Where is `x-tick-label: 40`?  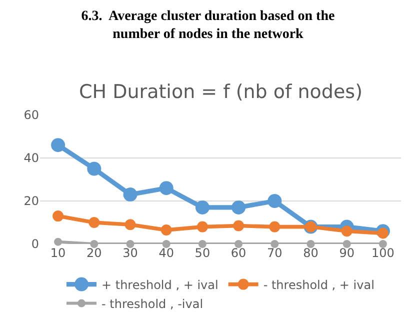 x-tick-label: 40 is located at coordinates (166, 253).